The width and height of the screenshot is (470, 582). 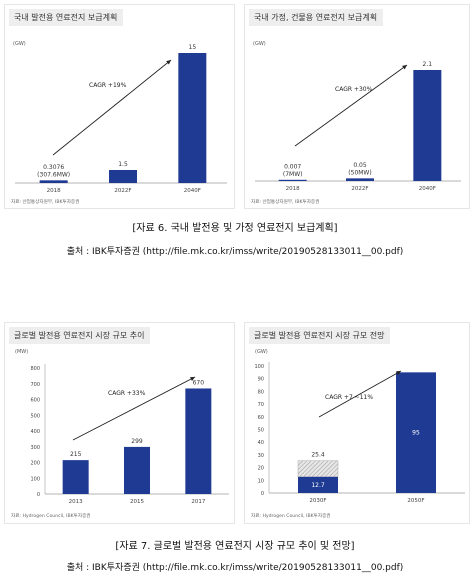 I want to click on data-label: 0.007, so click(x=292, y=166).